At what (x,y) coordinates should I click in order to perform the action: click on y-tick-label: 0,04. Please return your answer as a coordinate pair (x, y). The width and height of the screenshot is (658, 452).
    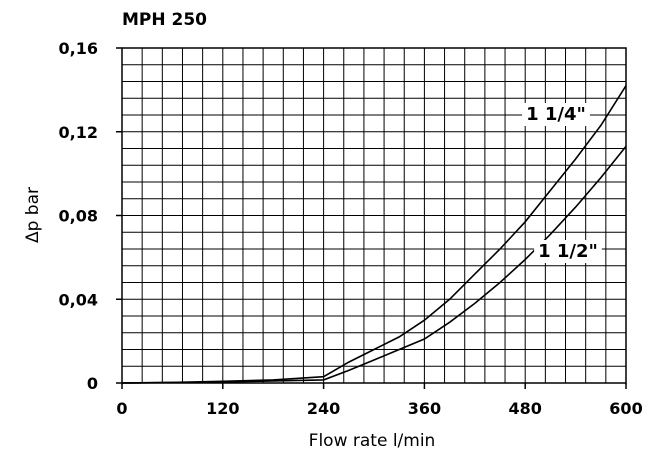
    Looking at the image, I should click on (78, 299).